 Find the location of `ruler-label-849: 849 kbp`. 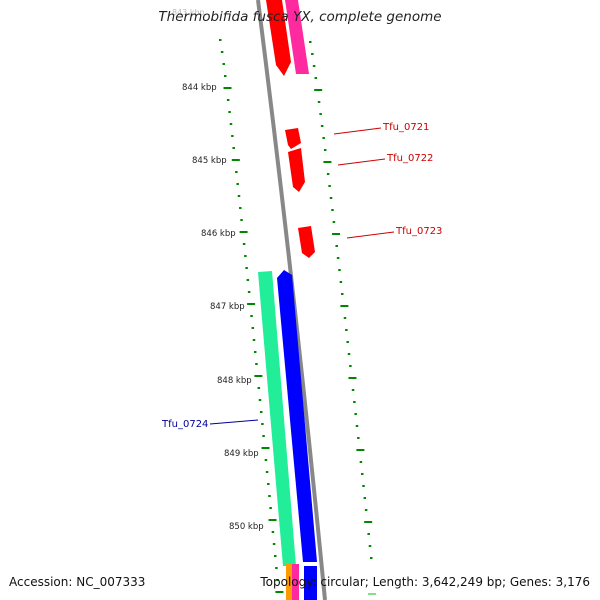

ruler-label-849: 849 kbp is located at coordinates (241, 454).